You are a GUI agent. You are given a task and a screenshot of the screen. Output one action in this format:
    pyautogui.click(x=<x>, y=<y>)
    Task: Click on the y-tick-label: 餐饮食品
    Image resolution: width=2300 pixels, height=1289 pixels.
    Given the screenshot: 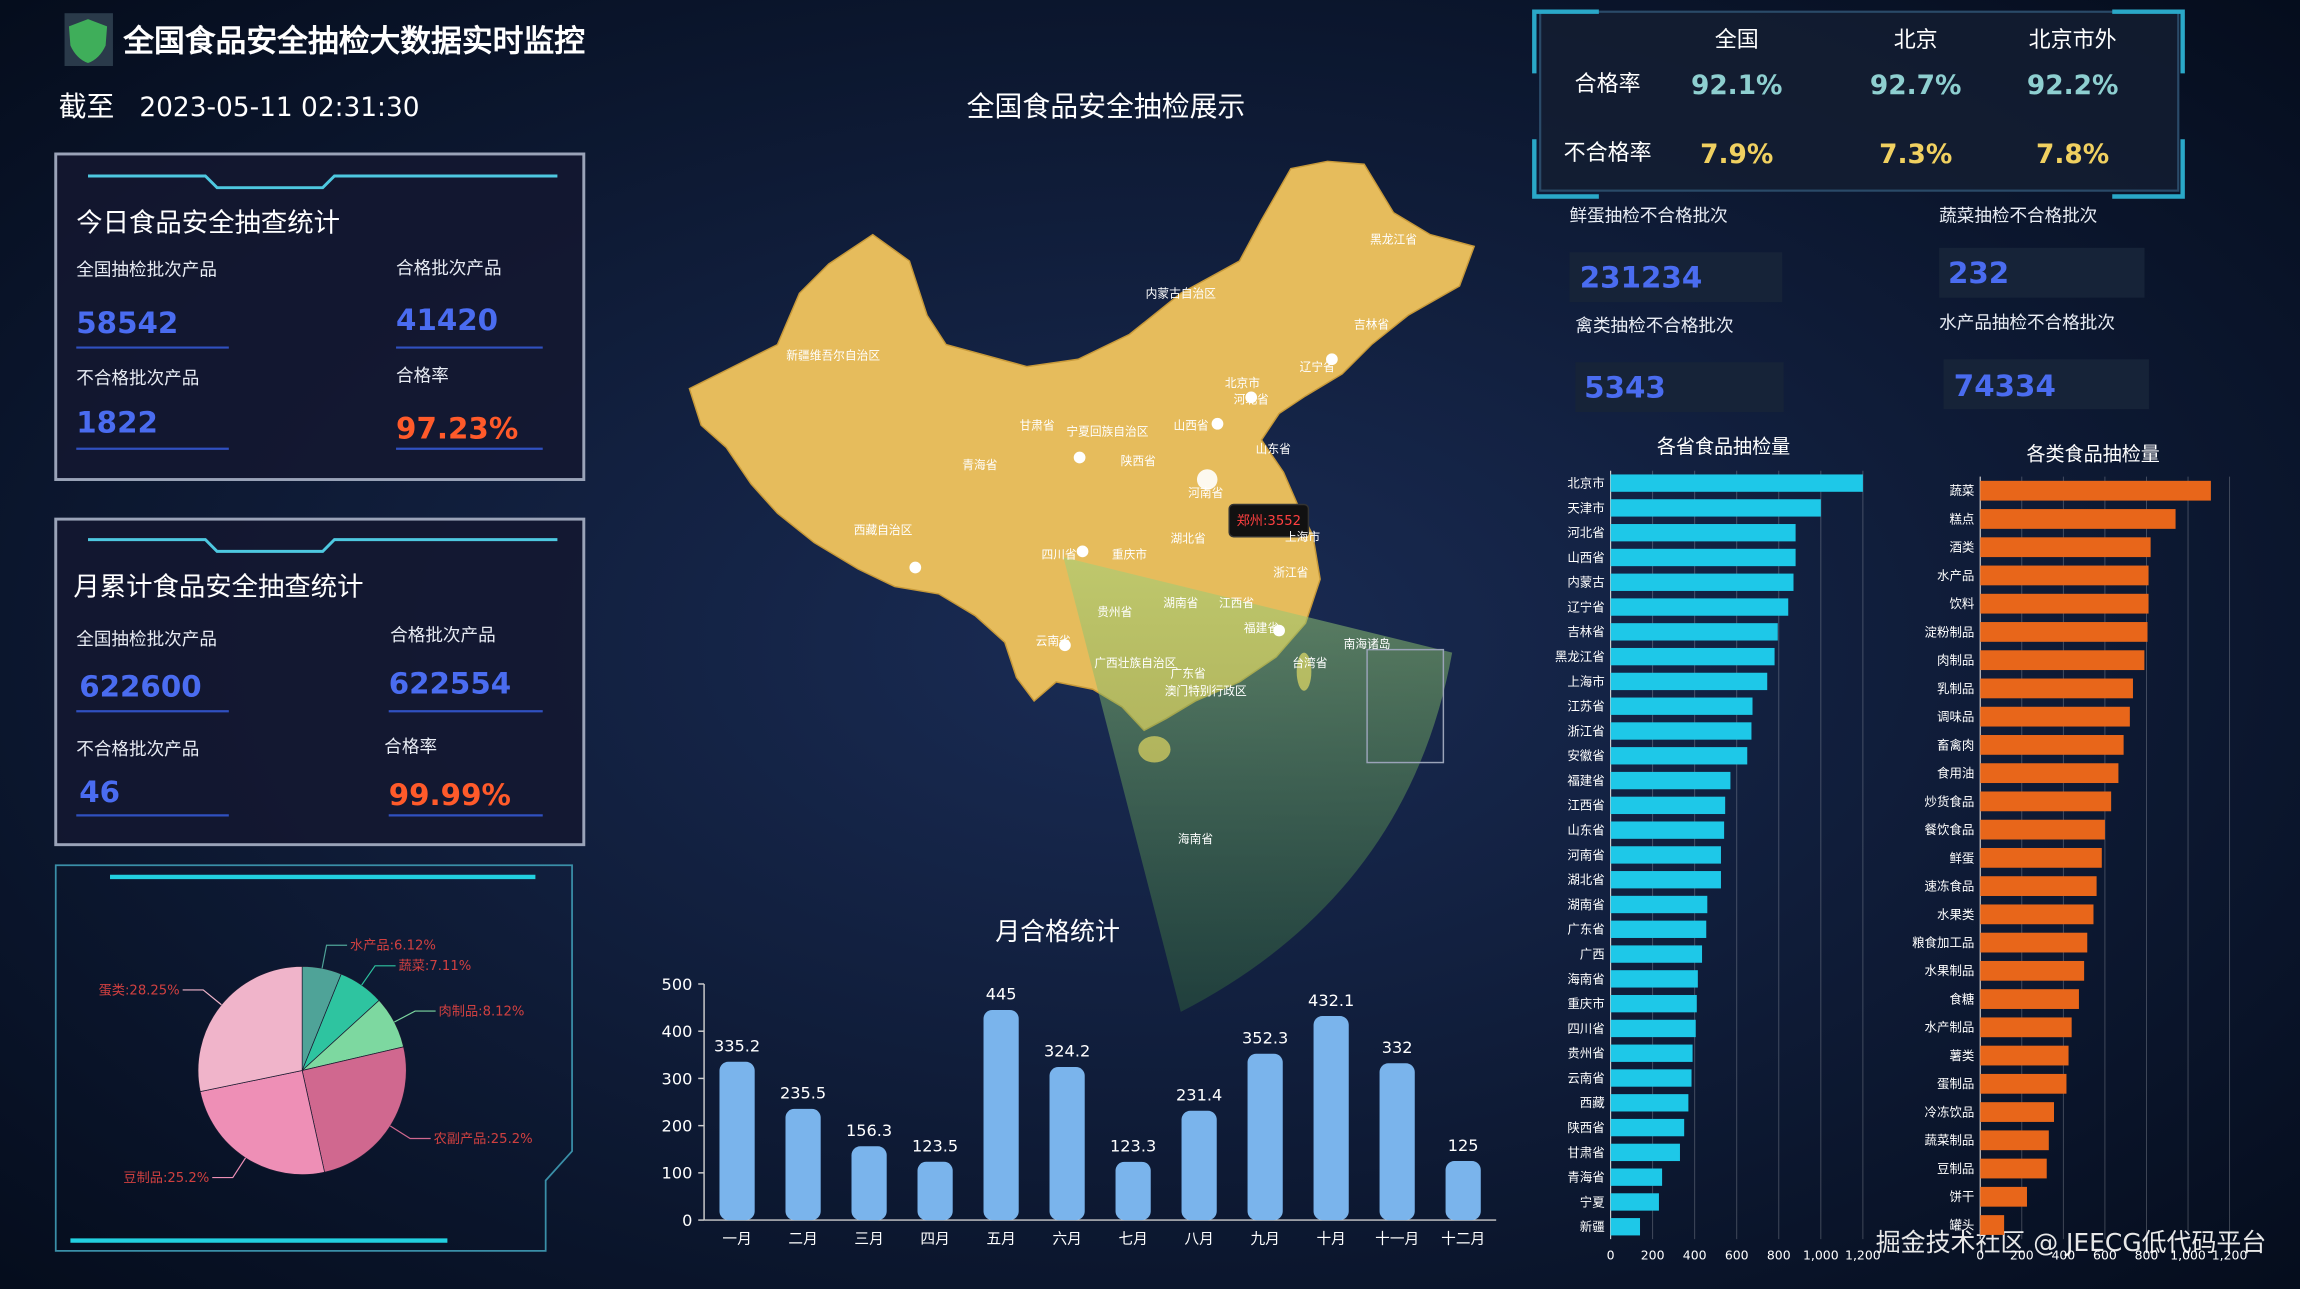 What is the action you would take?
    pyautogui.click(x=1950, y=829)
    